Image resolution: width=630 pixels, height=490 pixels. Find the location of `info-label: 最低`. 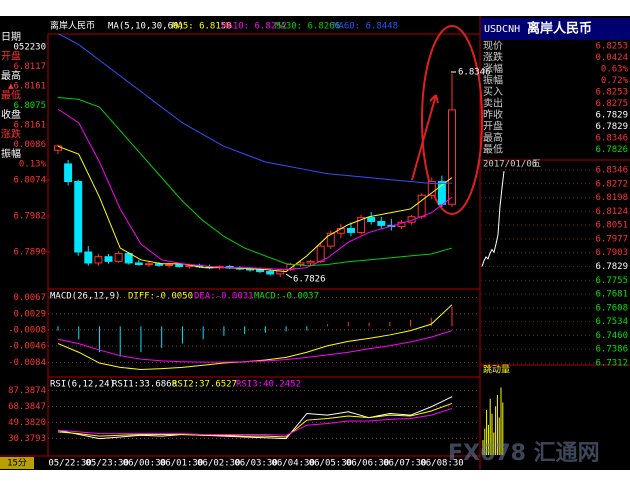

info-label: 最低 is located at coordinates (11, 95).